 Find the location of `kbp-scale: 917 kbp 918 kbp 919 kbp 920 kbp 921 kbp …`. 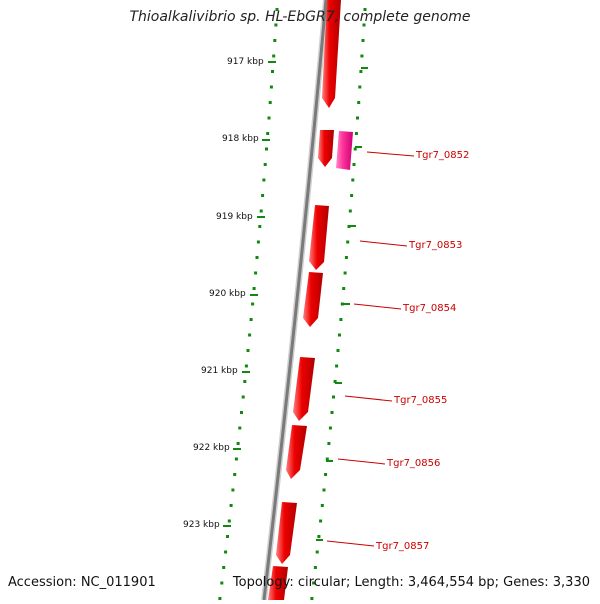

kbp-scale: 917 kbp 918 kbp 919 kbp 920 kbp 921 kbp … is located at coordinates (229, 293).